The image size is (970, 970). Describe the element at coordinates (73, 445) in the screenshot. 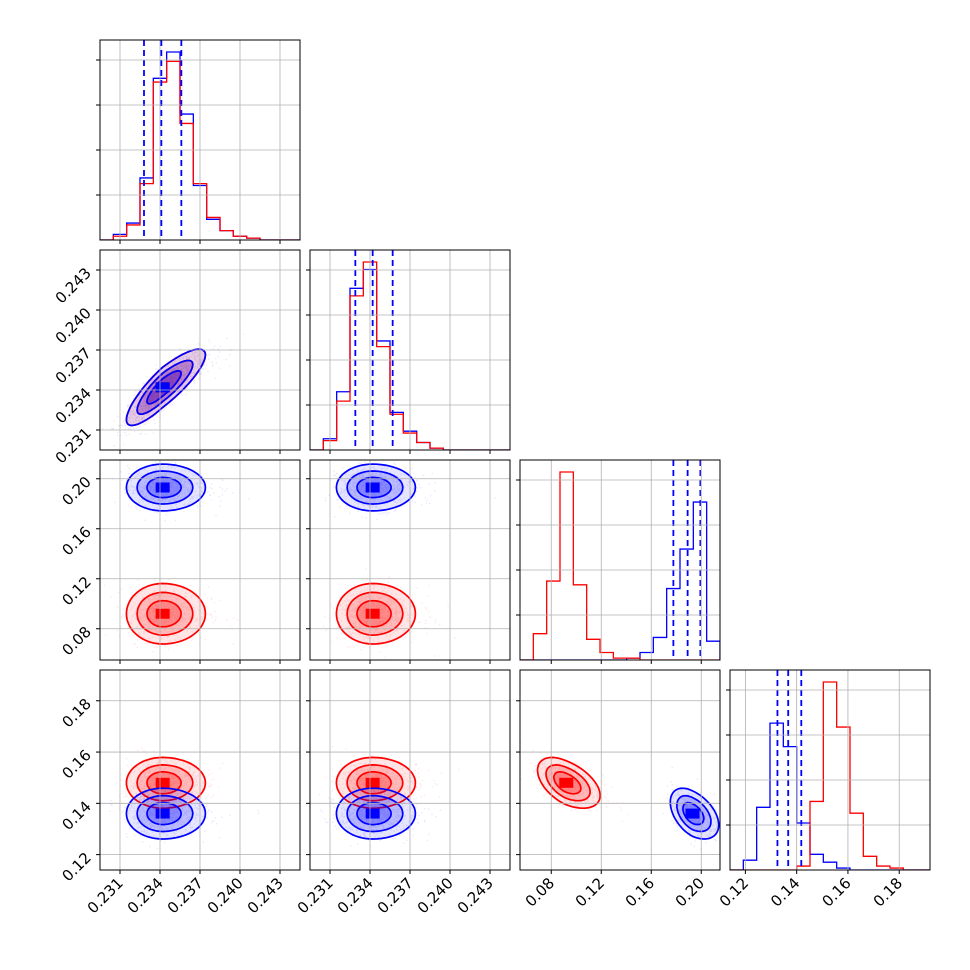

I see `tick-label-y: 0.231` at that location.